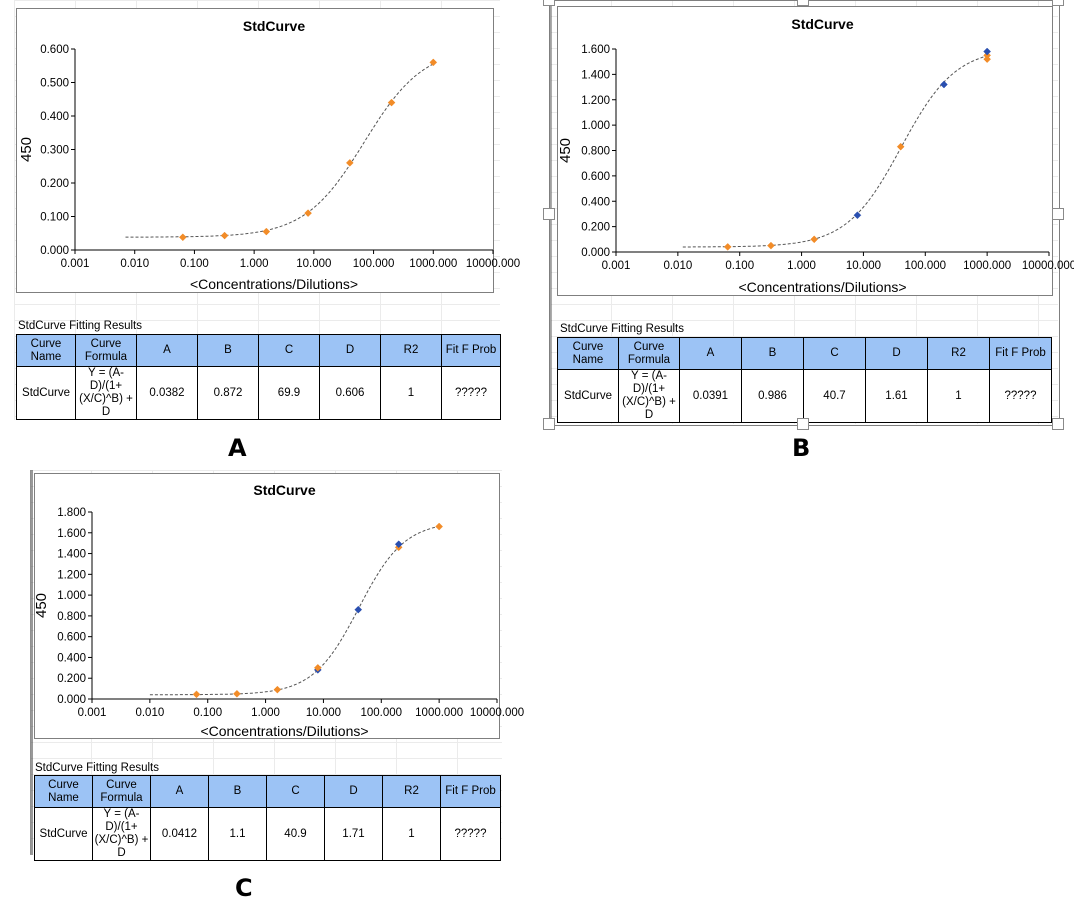 Image resolution: width=1074 pixels, height=916 pixels. What do you see at coordinates (92, 713) in the screenshot?
I see `x-tick-label: 0.001` at bounding box center [92, 713].